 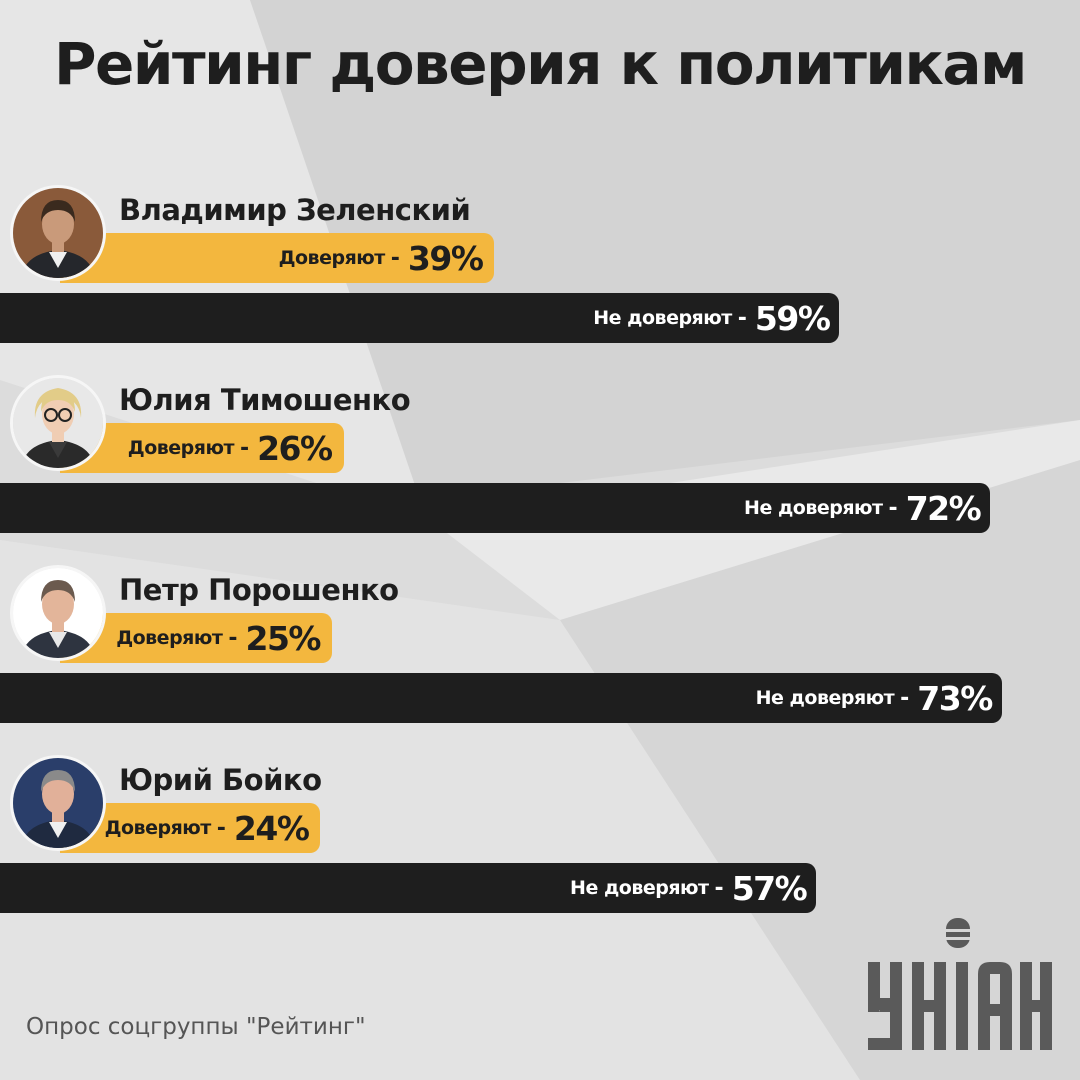 What do you see at coordinates (271, 828) in the screenshot?
I see `trust-value: 24%` at bounding box center [271, 828].